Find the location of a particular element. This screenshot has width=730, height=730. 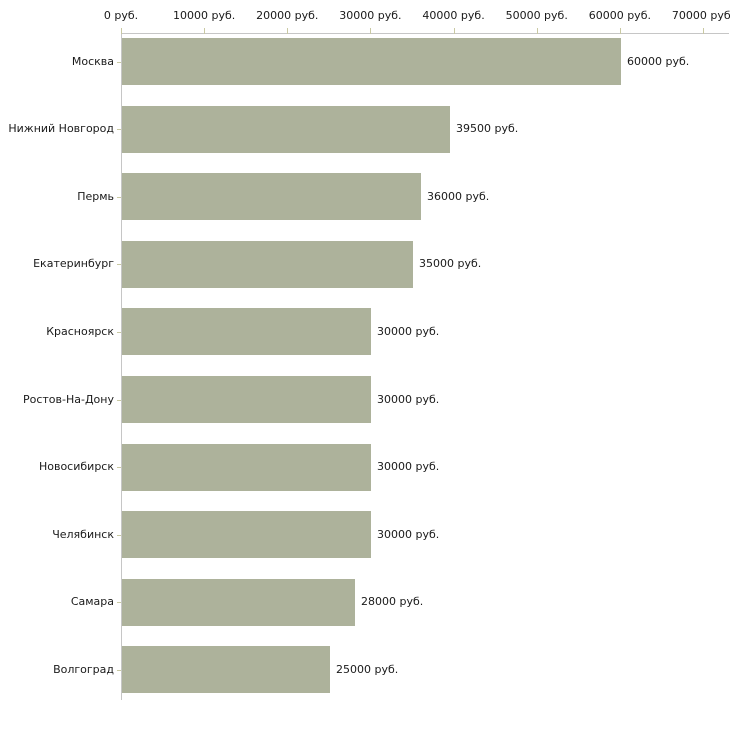

y-axis-line is located at coordinates (121, 366).